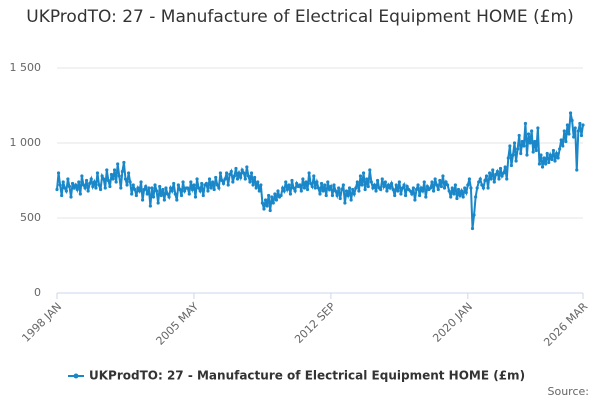 The image size is (600, 400). Describe the element at coordinates (30, 217) in the screenshot. I see `y-tick-label: 500` at that location.